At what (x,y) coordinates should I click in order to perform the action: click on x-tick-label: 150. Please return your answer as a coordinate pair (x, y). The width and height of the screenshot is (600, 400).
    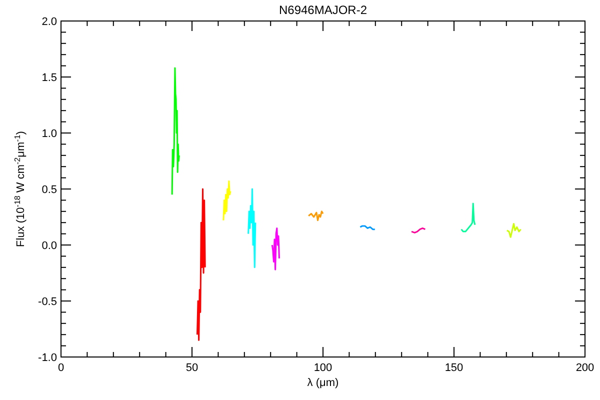
    Looking at the image, I should click on (454, 368).